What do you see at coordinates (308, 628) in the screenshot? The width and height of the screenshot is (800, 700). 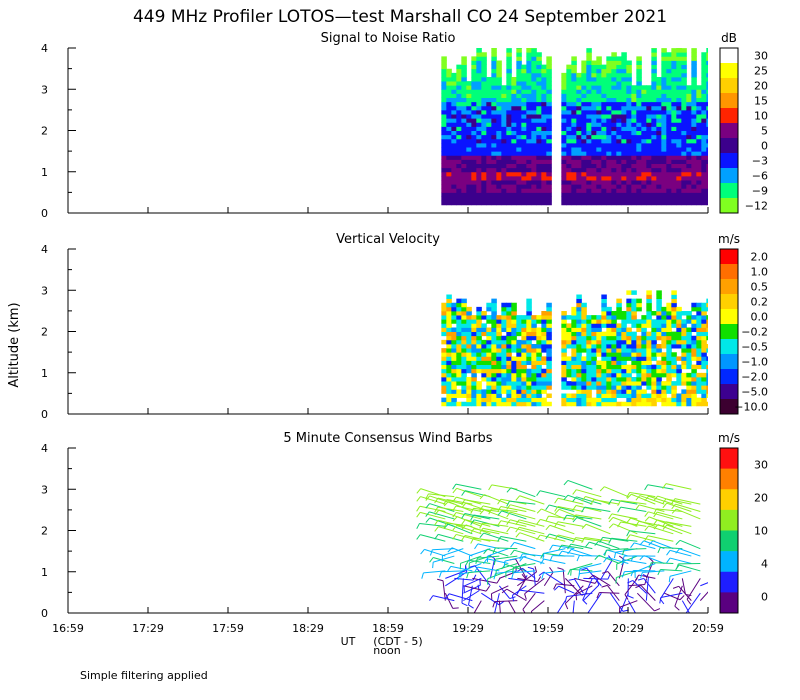 I see `x-tick-label: 18:29` at bounding box center [308, 628].